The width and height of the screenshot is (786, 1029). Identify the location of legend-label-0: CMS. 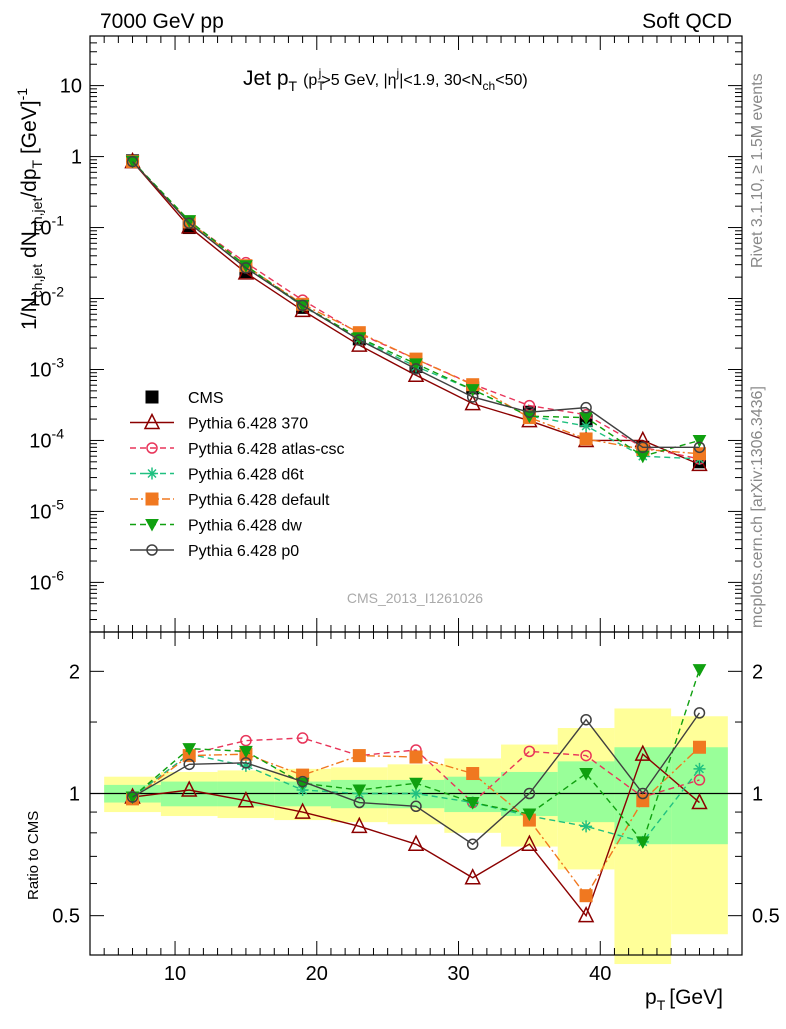
(206, 398).